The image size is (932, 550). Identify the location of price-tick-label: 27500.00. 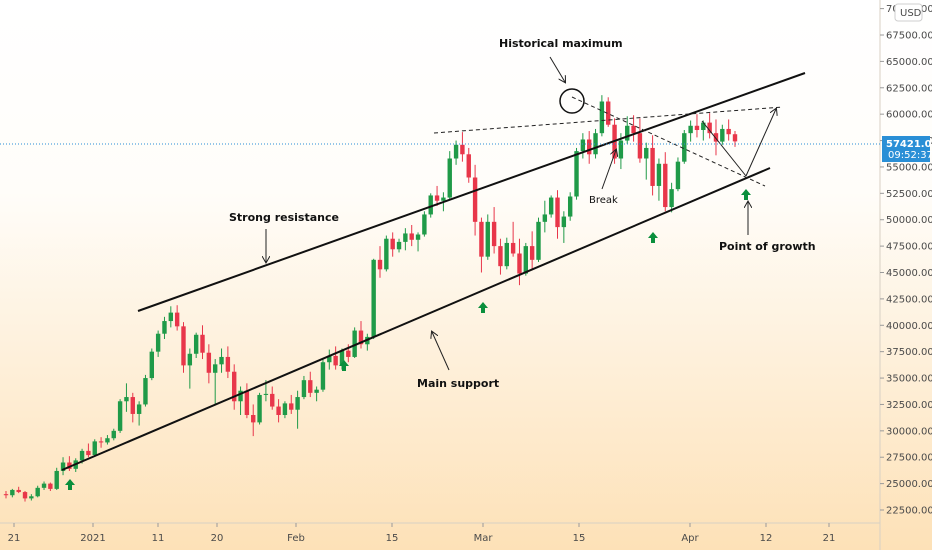
(909, 458).